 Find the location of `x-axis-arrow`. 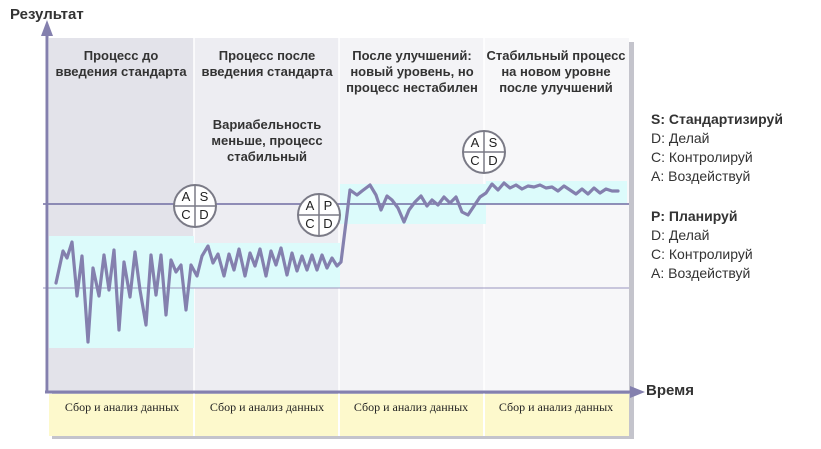

x-axis-arrow is located at coordinates (637, 392).